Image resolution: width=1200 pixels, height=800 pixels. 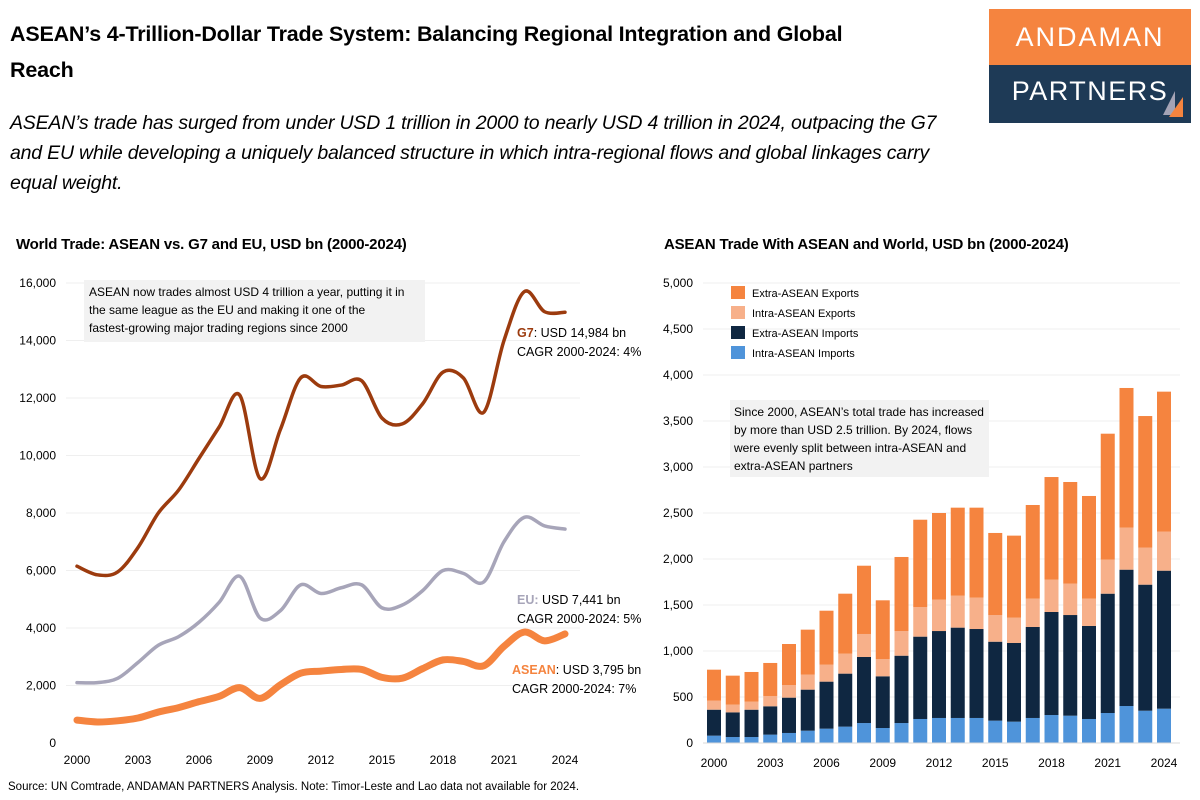 I want to click on y-tick-label: 16,000, so click(x=37, y=283).